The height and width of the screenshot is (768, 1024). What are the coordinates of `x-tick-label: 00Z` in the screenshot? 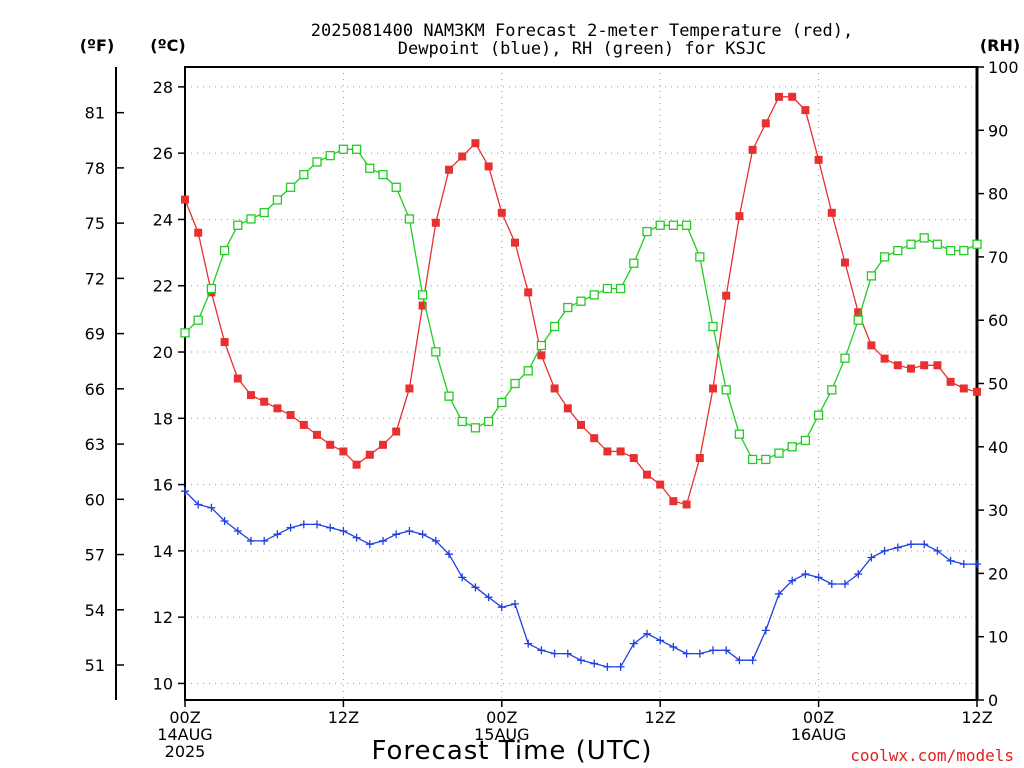 It's located at (818, 717).